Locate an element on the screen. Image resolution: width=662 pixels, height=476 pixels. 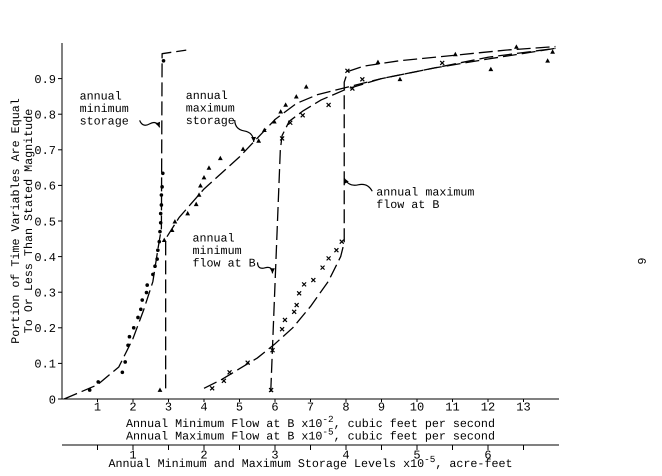
y-tick-label: 0.9 is located at coordinates (45, 79).